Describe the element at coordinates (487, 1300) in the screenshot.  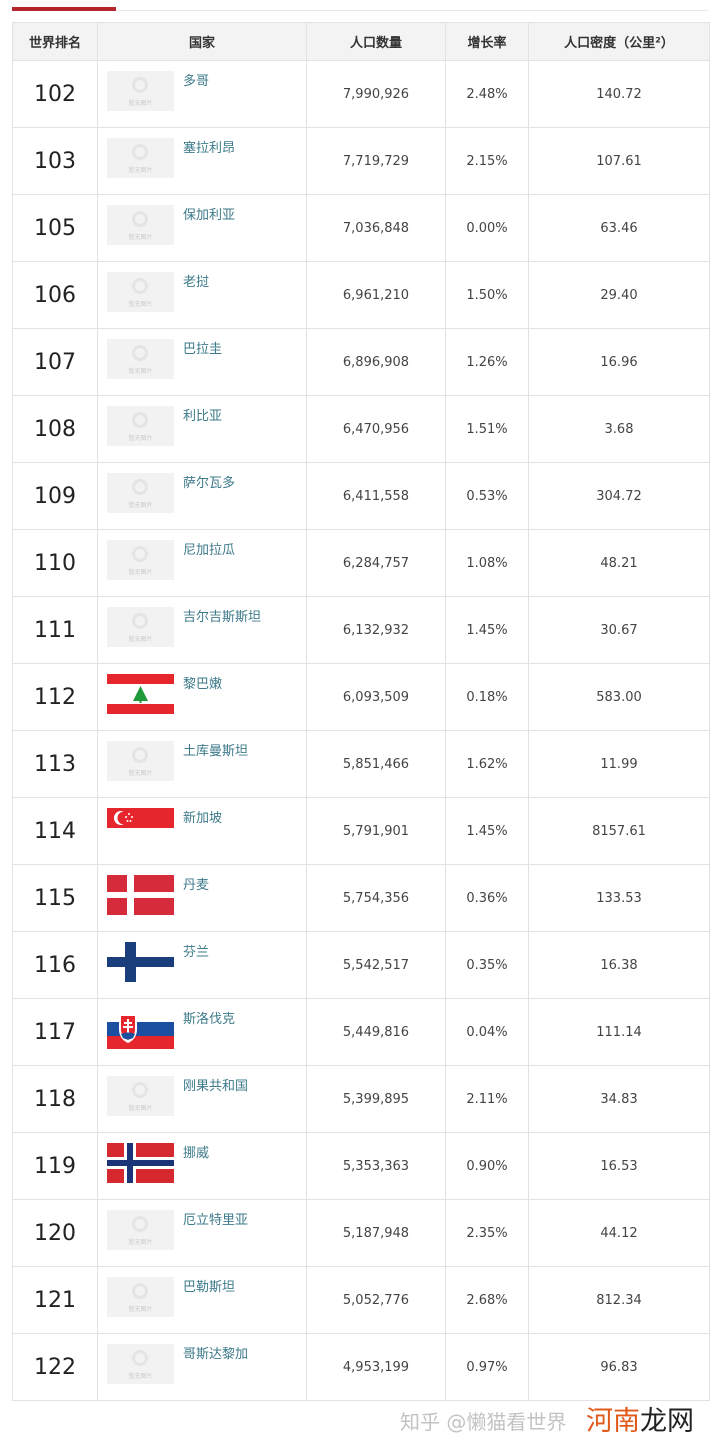
I see `growth-cell: 2.68%` at that location.